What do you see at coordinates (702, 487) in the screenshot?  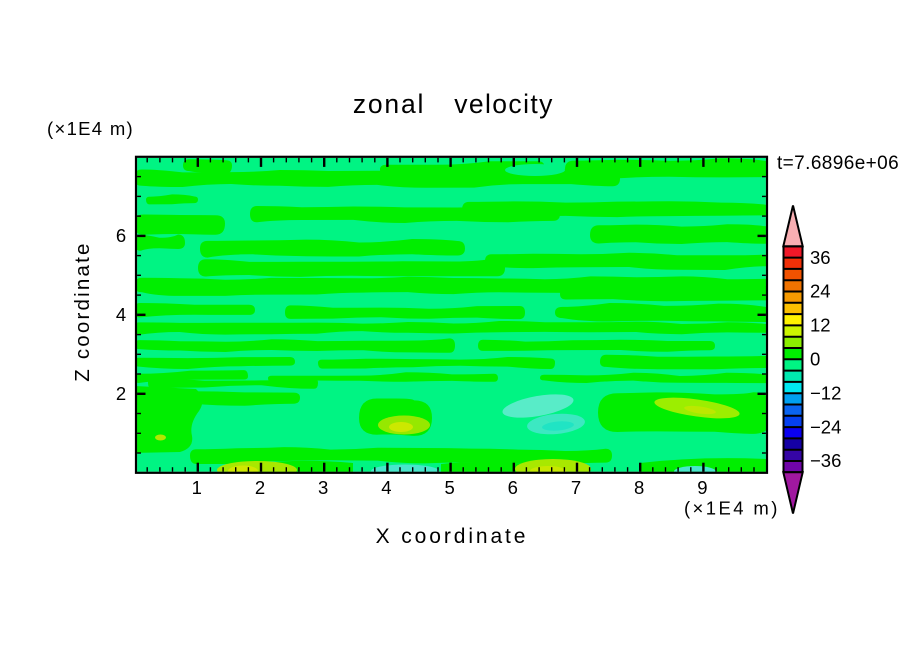 I see `svg-text: 9` at bounding box center [702, 487].